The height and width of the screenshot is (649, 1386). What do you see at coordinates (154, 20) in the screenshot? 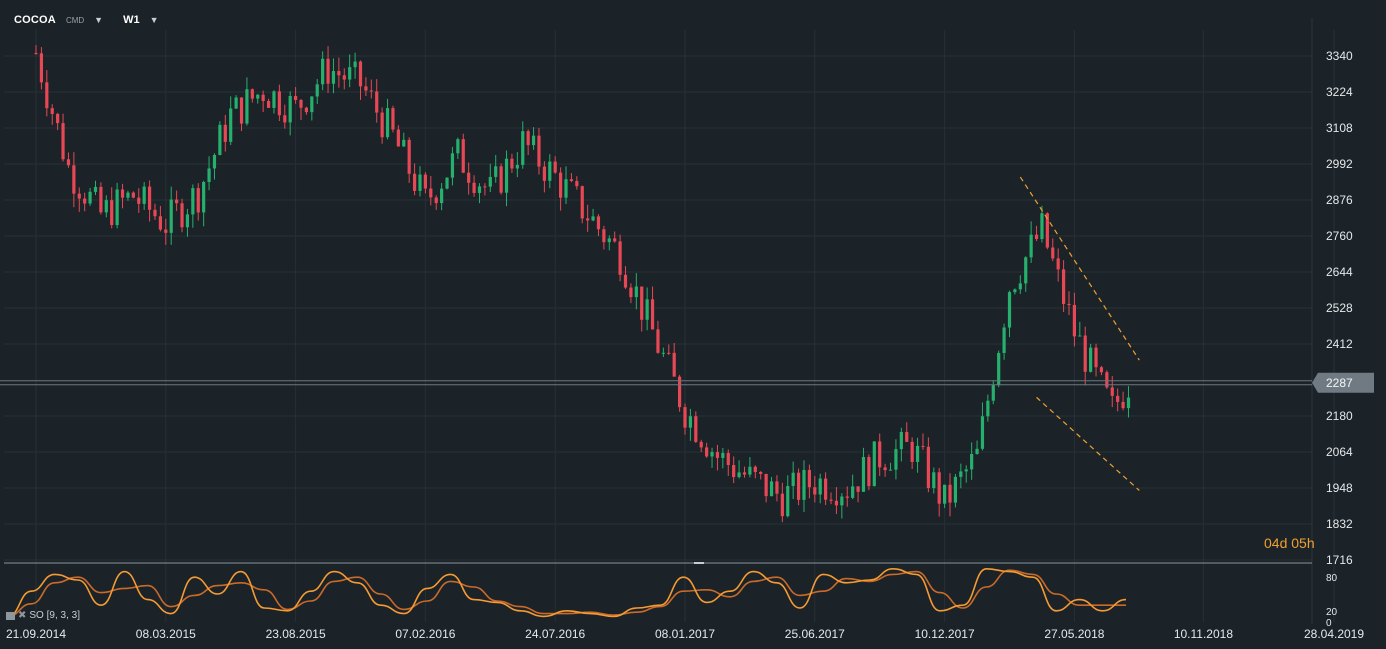
I see `timeframe-dropdown-caret-icon: ▼` at bounding box center [154, 20].